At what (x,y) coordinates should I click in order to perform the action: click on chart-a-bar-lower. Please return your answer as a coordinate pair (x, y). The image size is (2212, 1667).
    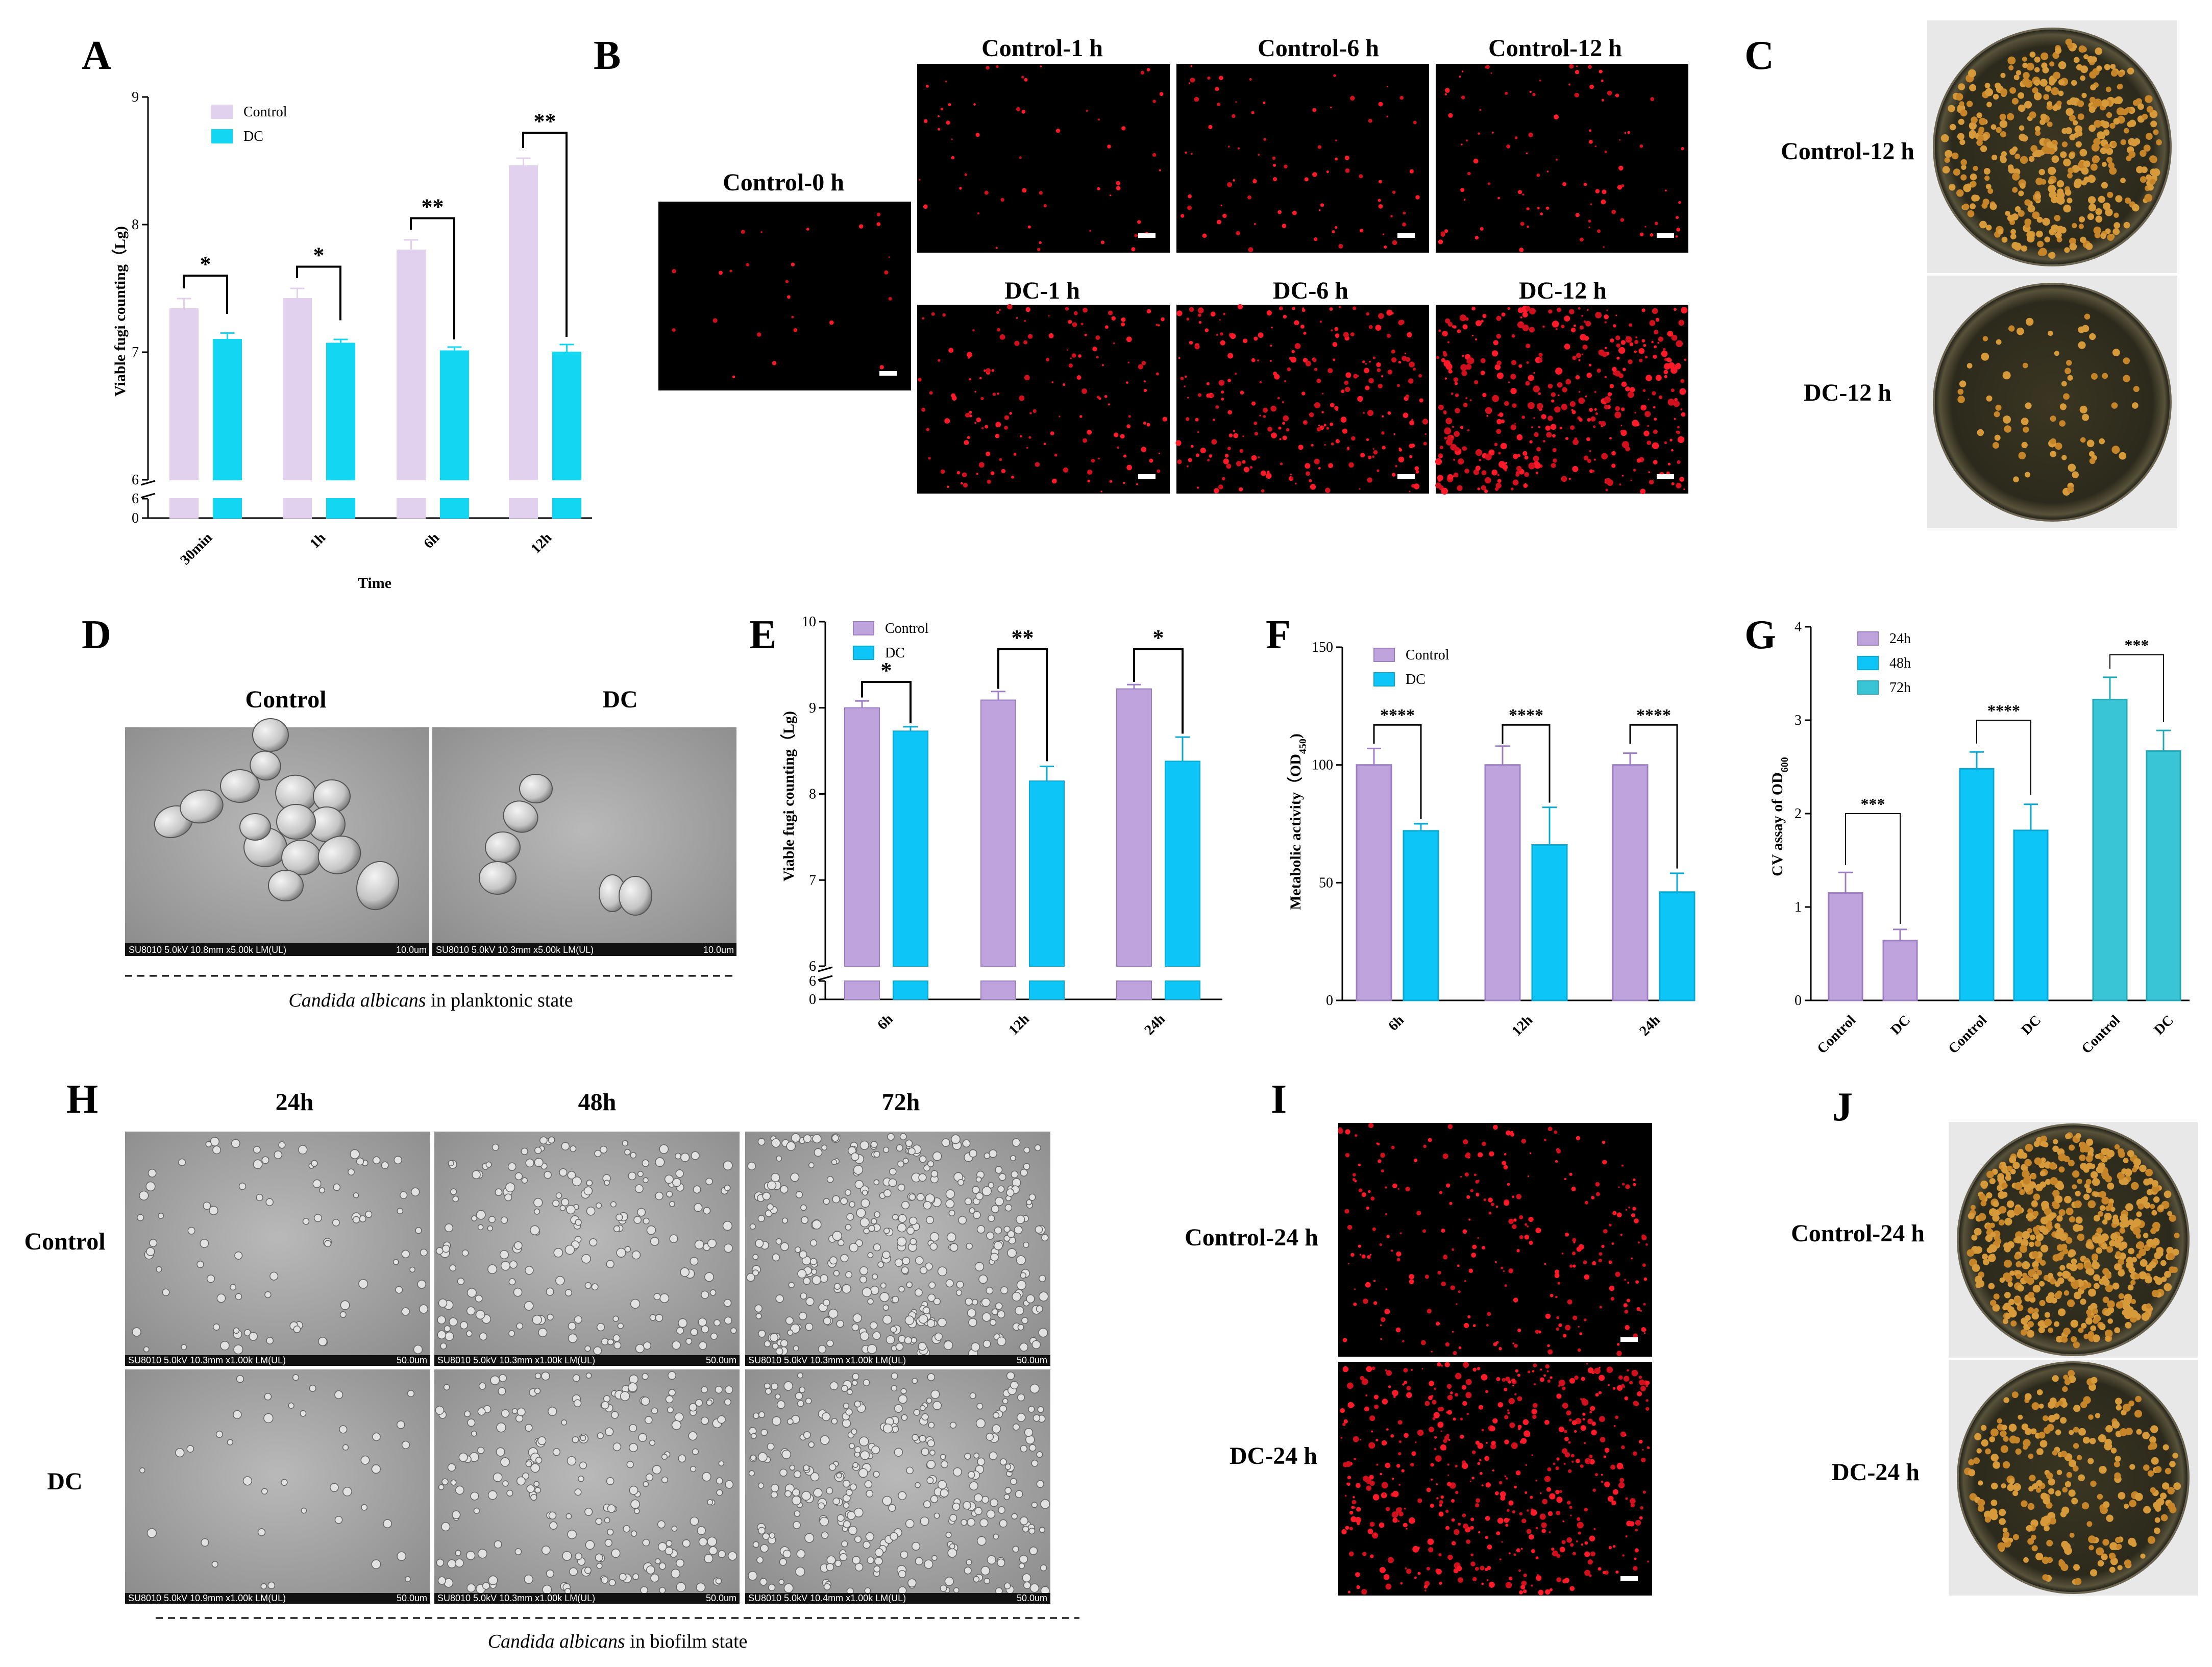
    Looking at the image, I should click on (454, 508).